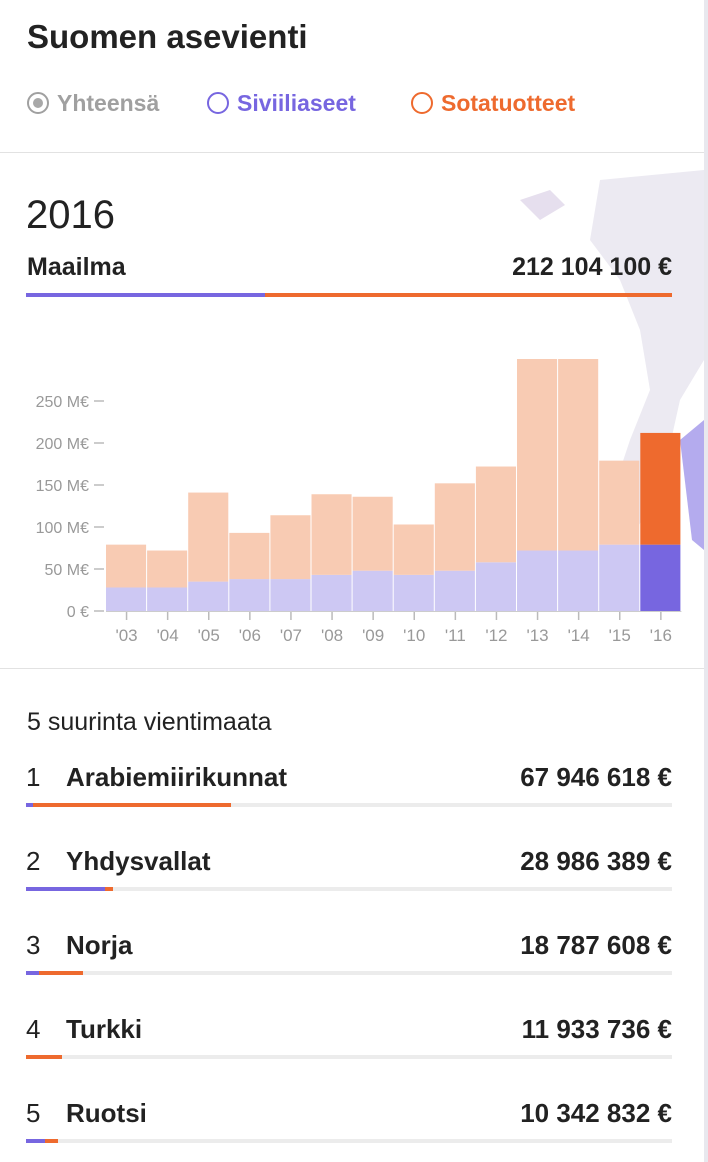 The image size is (708, 1162). What do you see at coordinates (70, 215) in the screenshot?
I see `selected-year: 2016` at bounding box center [70, 215].